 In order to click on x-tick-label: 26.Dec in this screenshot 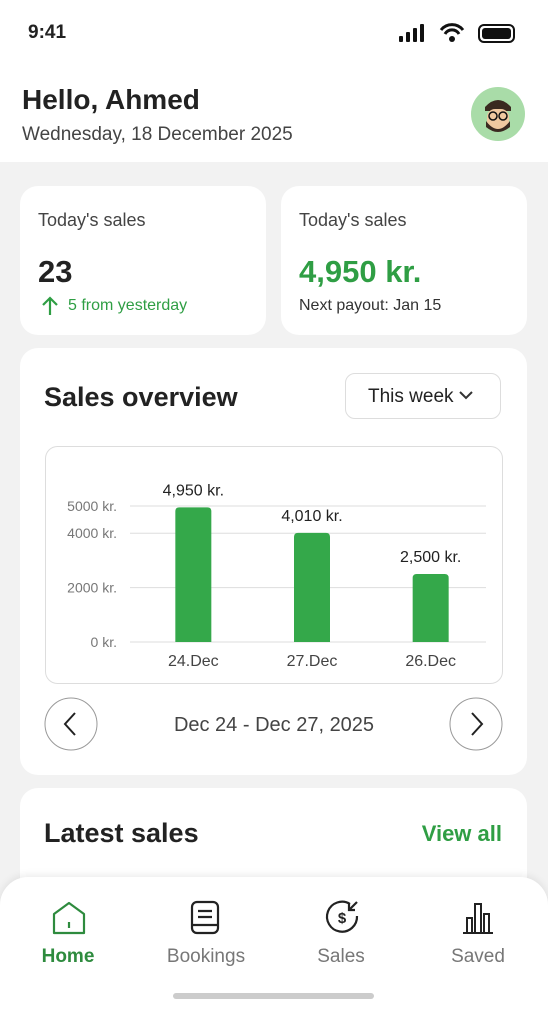, I will do `click(430, 661)`.